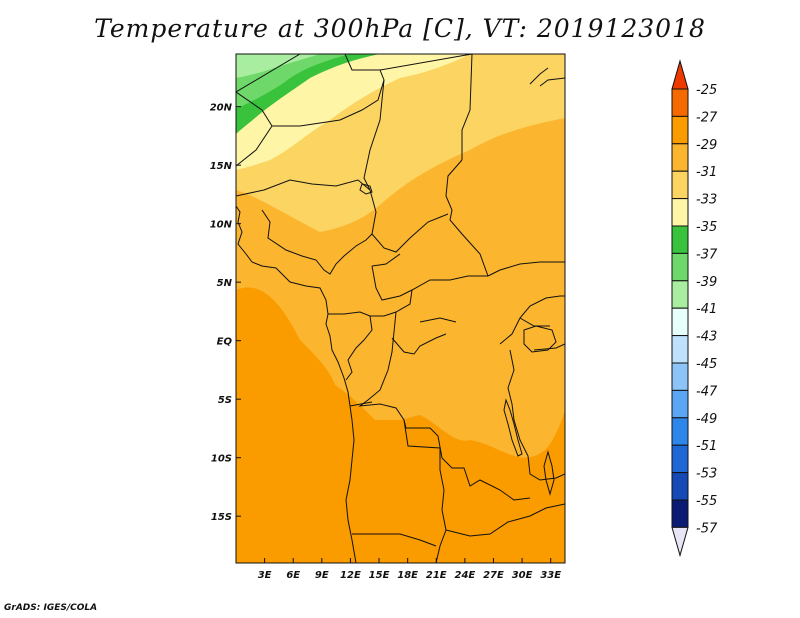 The width and height of the screenshot is (800, 618). Describe the element at coordinates (322, 575) in the screenshot. I see `lon-tick-label: 9E` at that location.